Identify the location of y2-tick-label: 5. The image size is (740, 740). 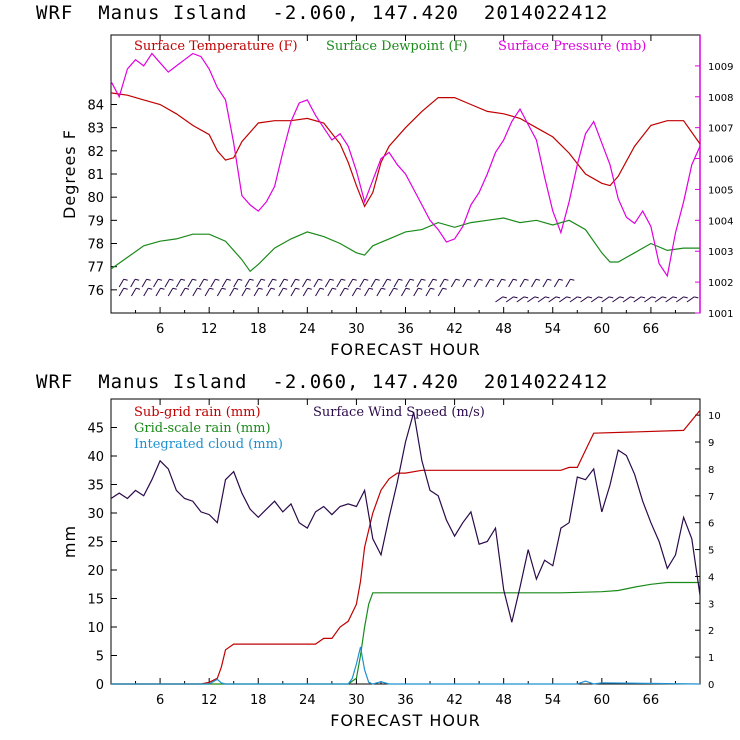
(711, 551).